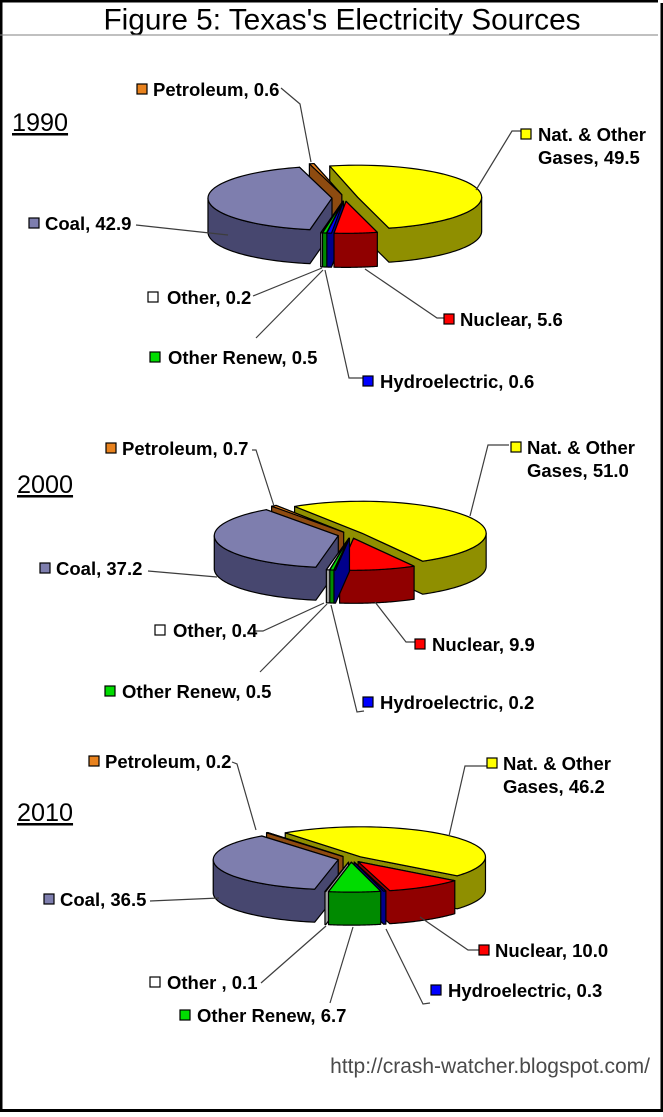  What do you see at coordinates (212, 982) in the screenshot?
I see `svg-text: Other , 0.1` at bounding box center [212, 982].